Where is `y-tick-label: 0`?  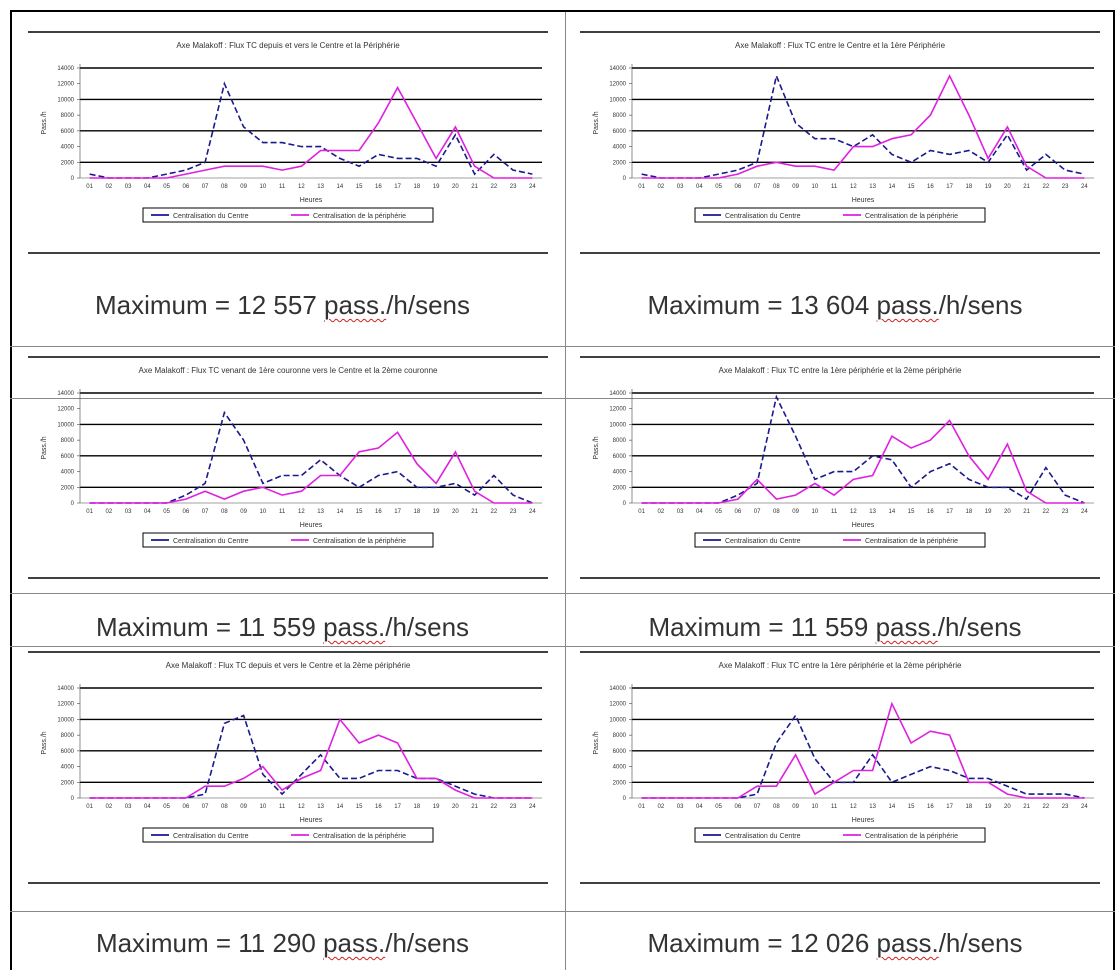 y-tick-label: 0 is located at coordinates (73, 179).